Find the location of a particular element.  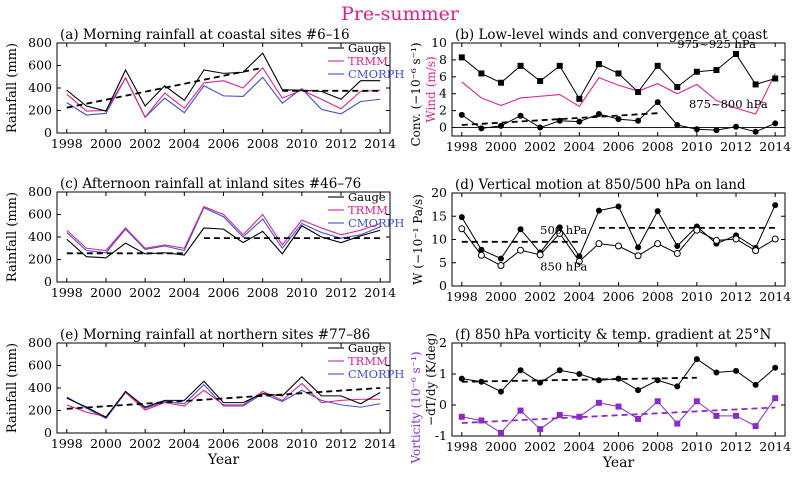

y-tick-label: 2 is located at coordinates (443, 110).